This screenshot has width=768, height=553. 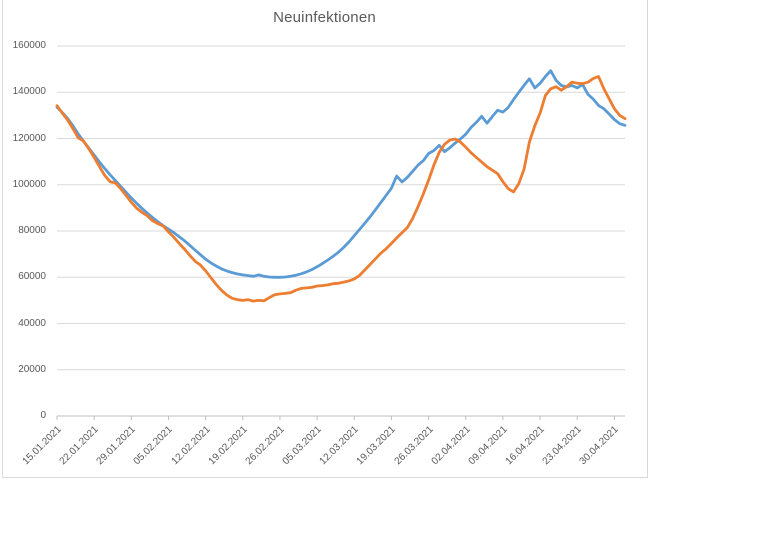 I want to click on y-axis-label: 0, so click(x=43, y=415).